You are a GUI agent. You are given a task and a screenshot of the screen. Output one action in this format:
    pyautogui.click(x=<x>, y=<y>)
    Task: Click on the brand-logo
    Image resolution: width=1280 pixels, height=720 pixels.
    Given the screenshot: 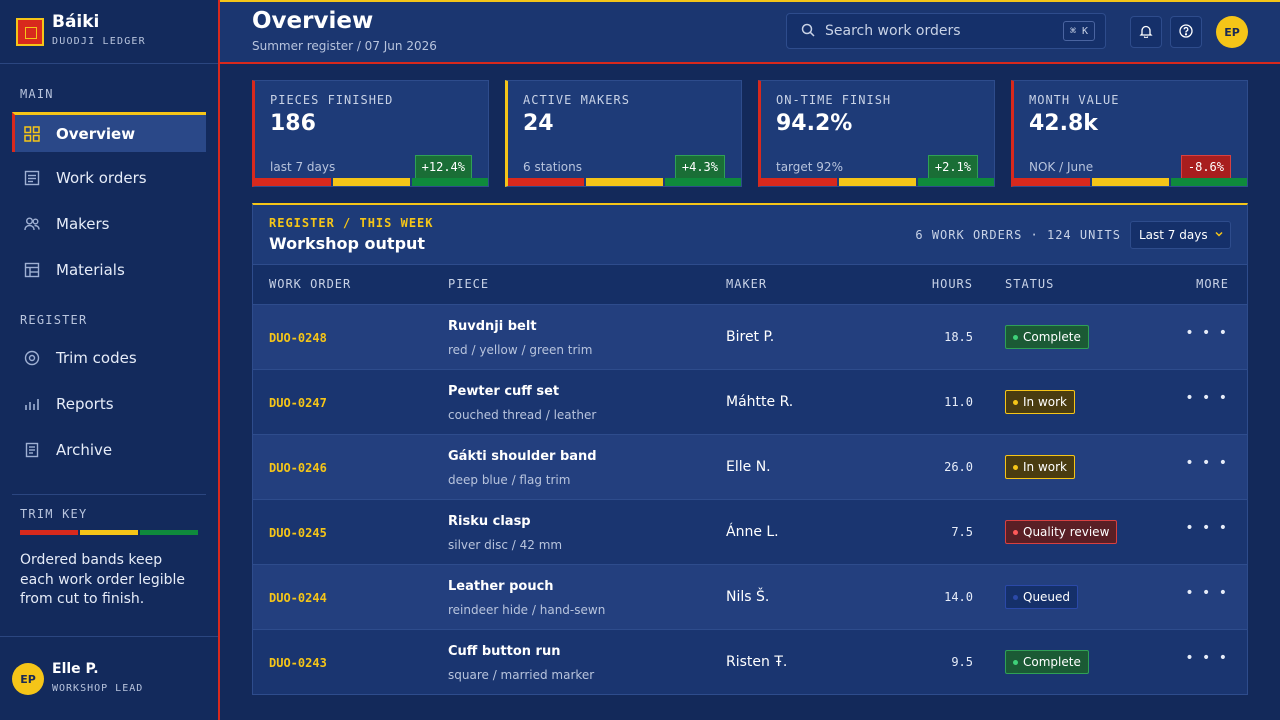 What is the action you would take?
    pyautogui.click(x=30, y=32)
    